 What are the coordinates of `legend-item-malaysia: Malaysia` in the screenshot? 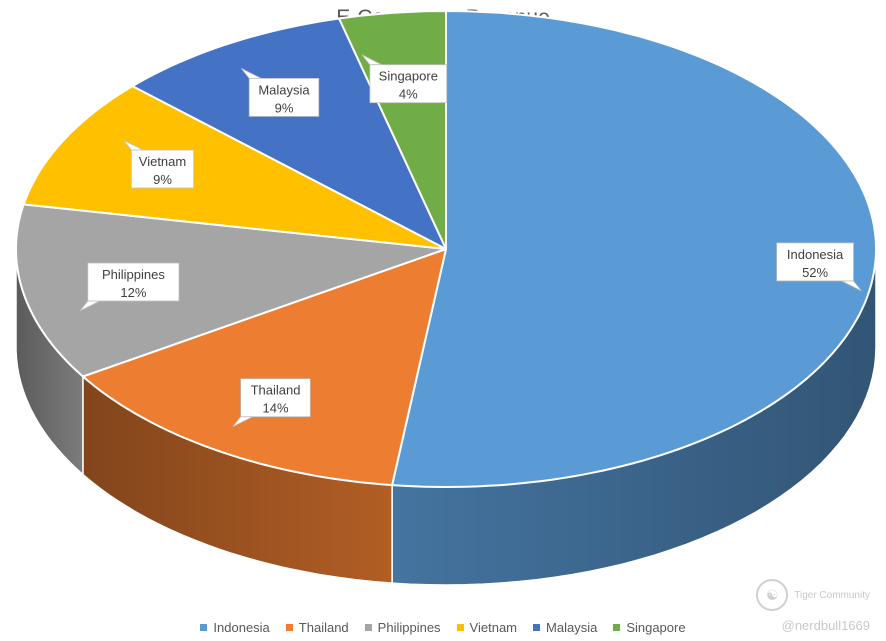 It's located at (565, 627).